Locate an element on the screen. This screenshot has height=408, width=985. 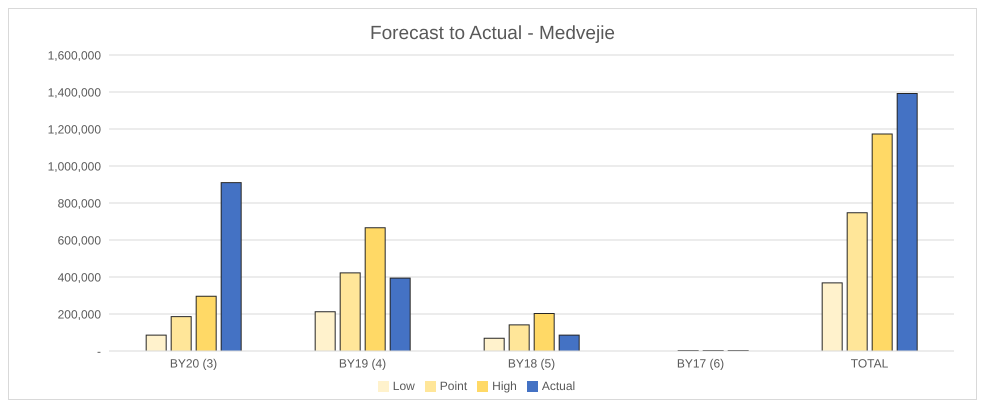
legend-label: Point is located at coordinates (454, 386).